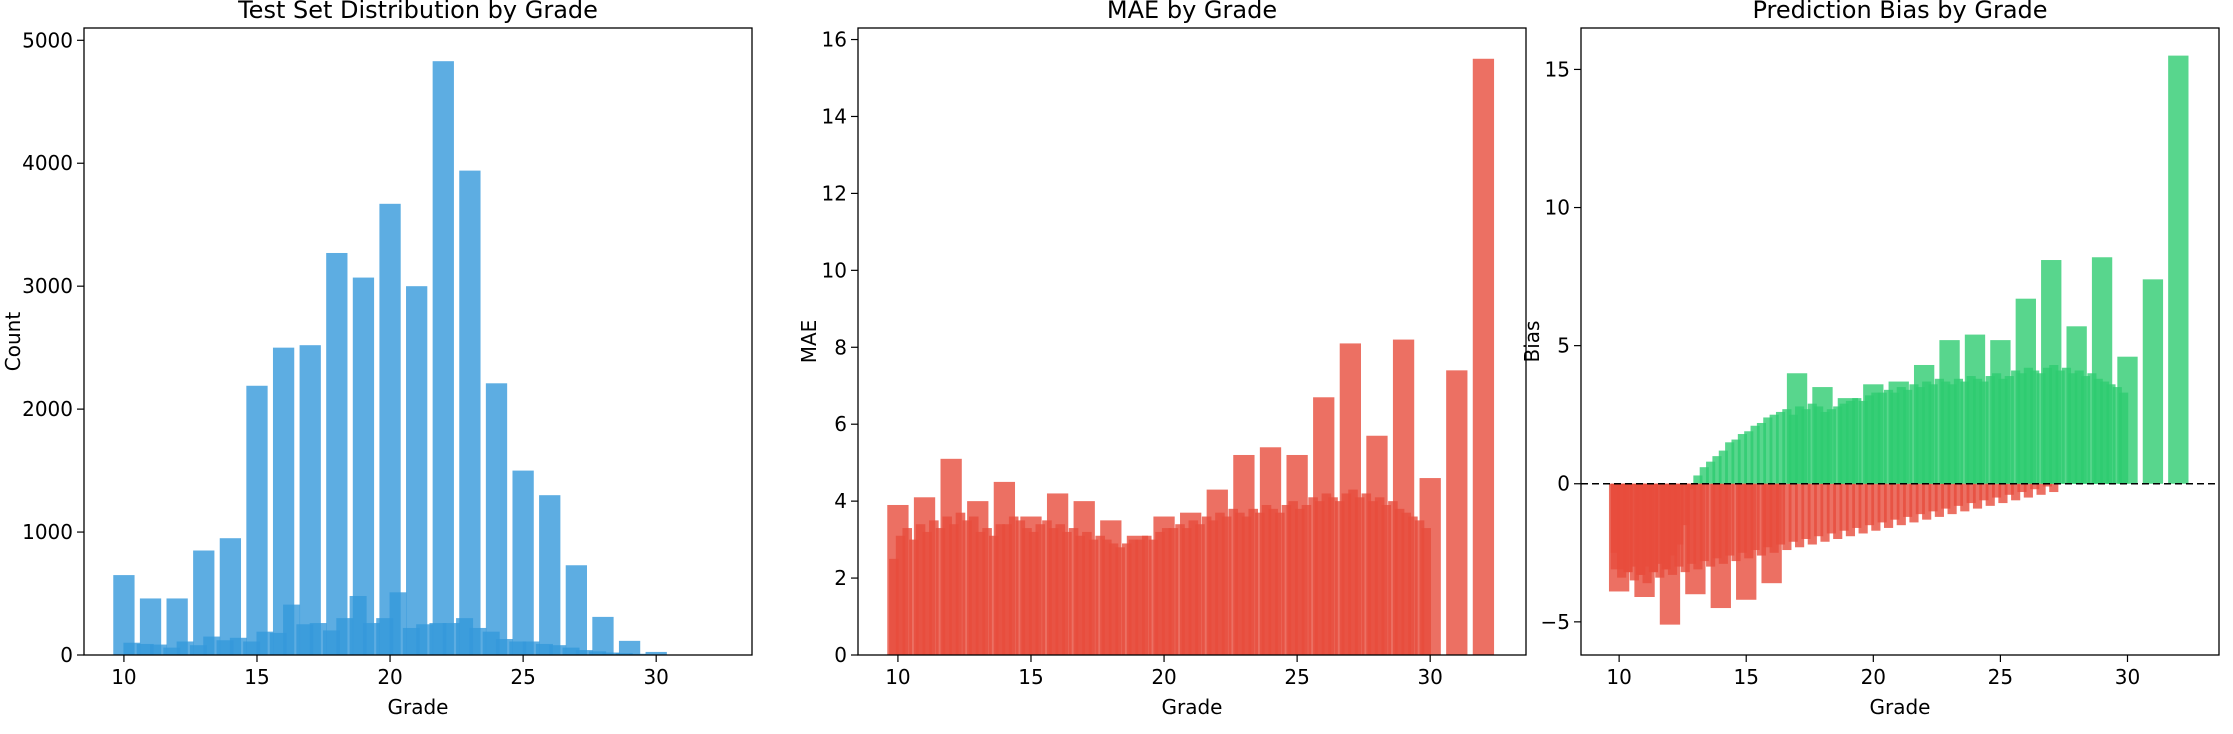 This screenshot has height=734, width=2233. Describe the element at coordinates (47, 532) in the screenshot. I see `y-tick-label: 1000` at that location.